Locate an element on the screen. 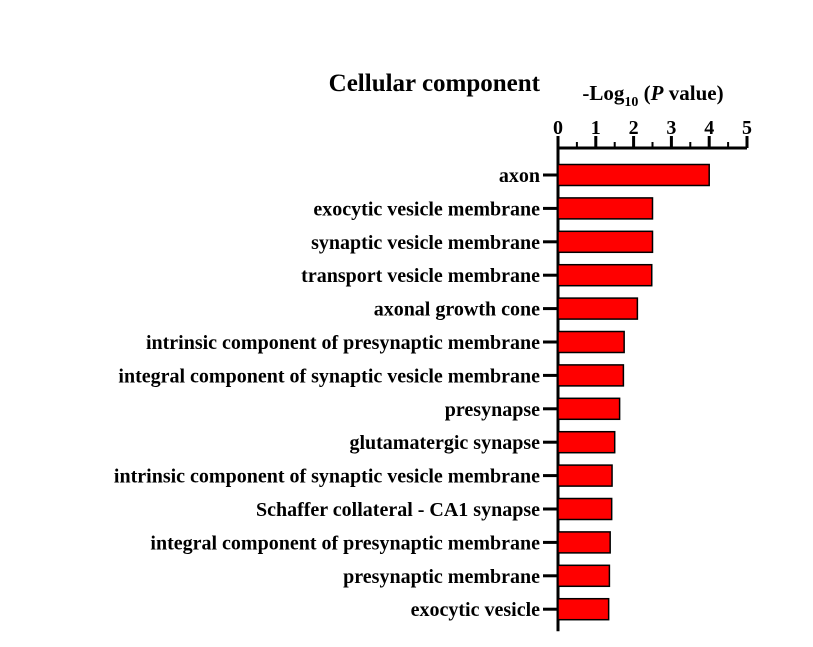  x-axis-label-italic: P is located at coordinates (657, 93).